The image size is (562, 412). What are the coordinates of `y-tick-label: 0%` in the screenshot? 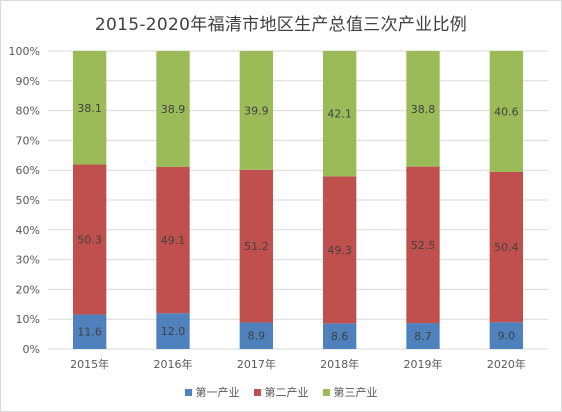 It's located at (31, 349).